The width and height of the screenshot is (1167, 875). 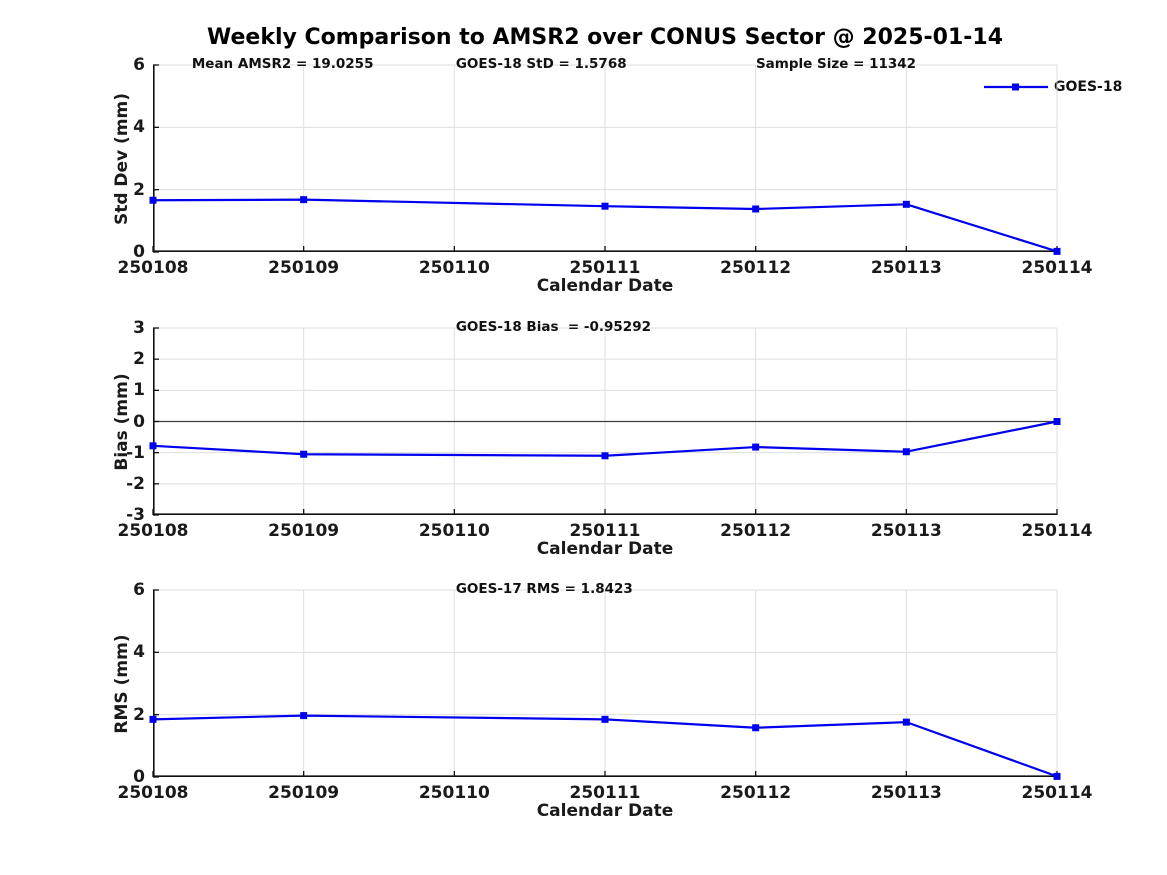 What do you see at coordinates (553, 327) in the screenshot?
I see `bias-annotation: GOES-18 Bias = -0.95292` at bounding box center [553, 327].